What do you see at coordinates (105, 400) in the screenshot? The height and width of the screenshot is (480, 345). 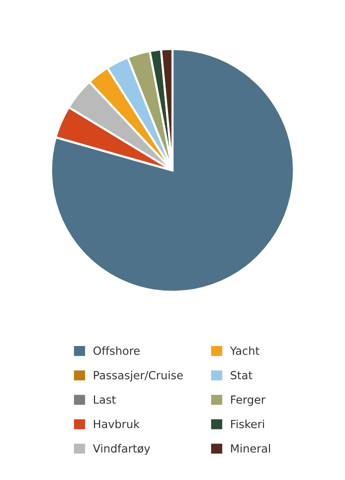 I see `legend-label: Last` at bounding box center [105, 400].